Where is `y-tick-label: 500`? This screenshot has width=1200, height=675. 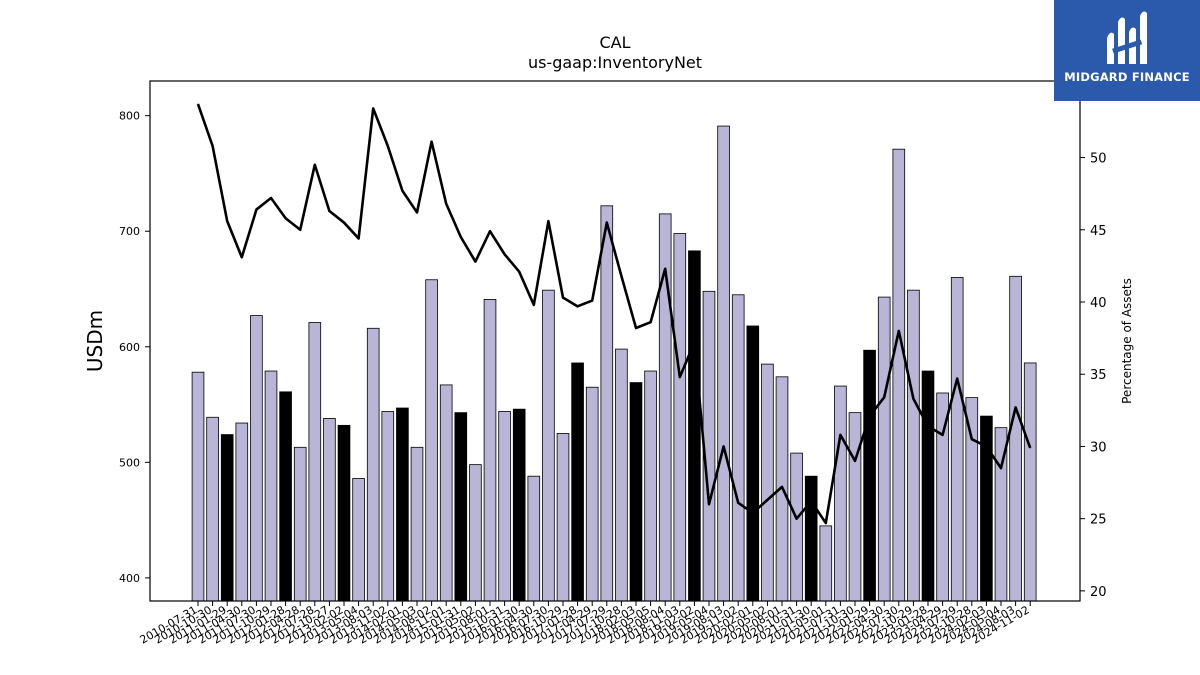 y-tick-label: 500 is located at coordinates (129, 462).